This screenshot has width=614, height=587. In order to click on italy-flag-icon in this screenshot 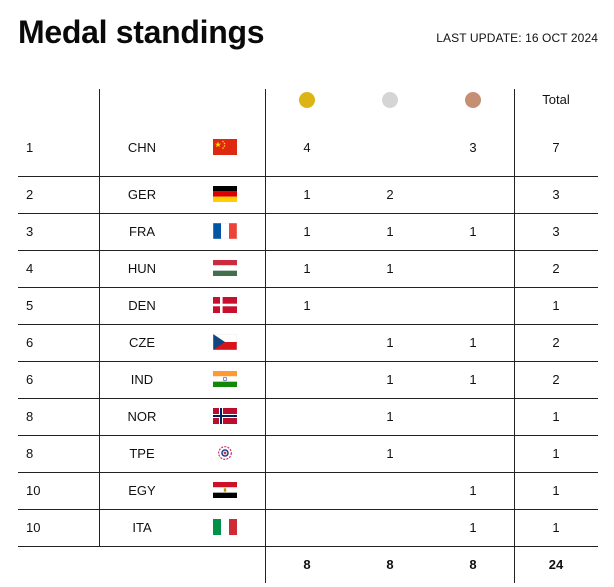, I will do `click(225, 527)`.